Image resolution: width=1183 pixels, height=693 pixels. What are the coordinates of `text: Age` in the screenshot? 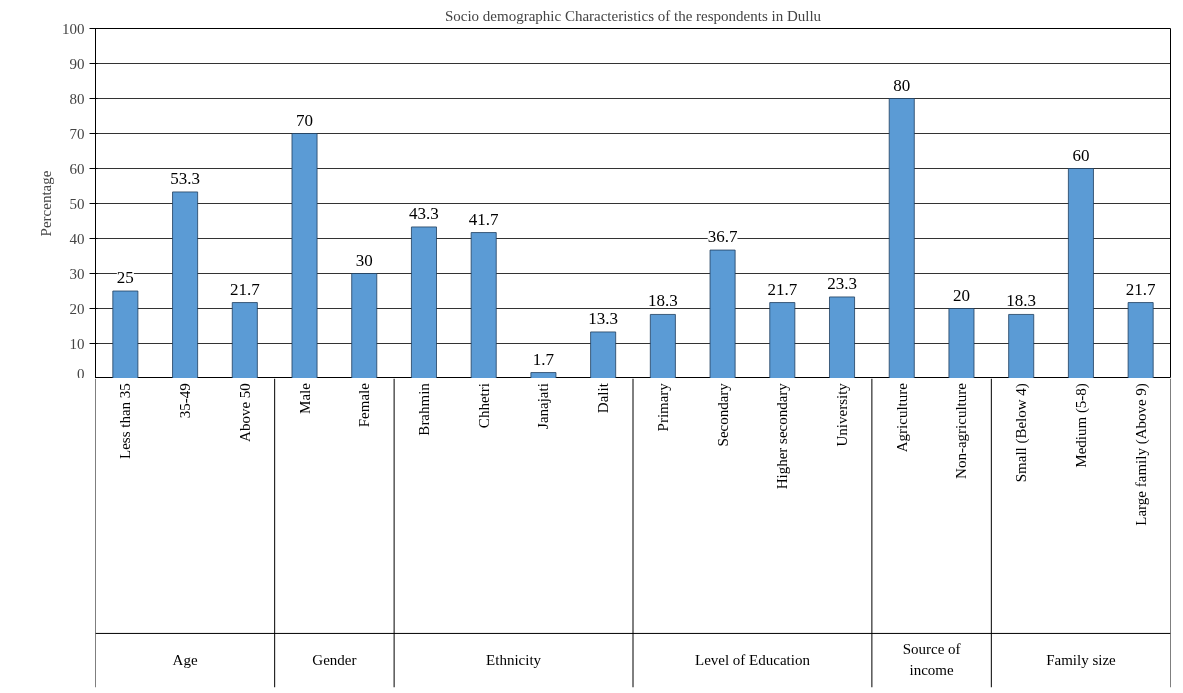 It's located at (185, 659).